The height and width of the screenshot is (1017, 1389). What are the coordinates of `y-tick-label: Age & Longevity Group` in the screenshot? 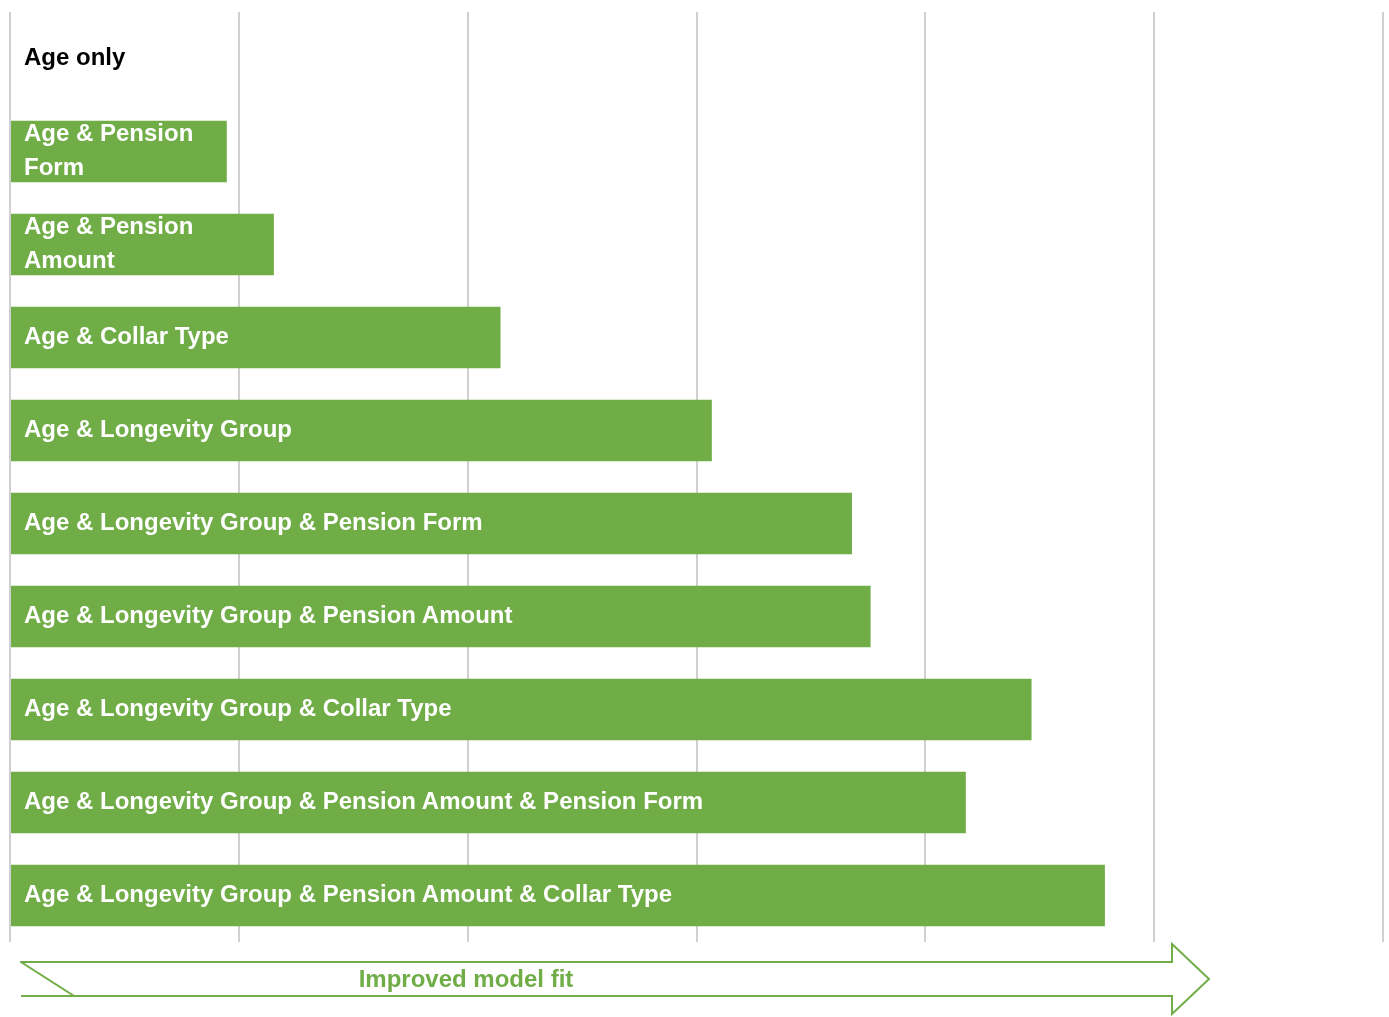 It's located at (158, 429).